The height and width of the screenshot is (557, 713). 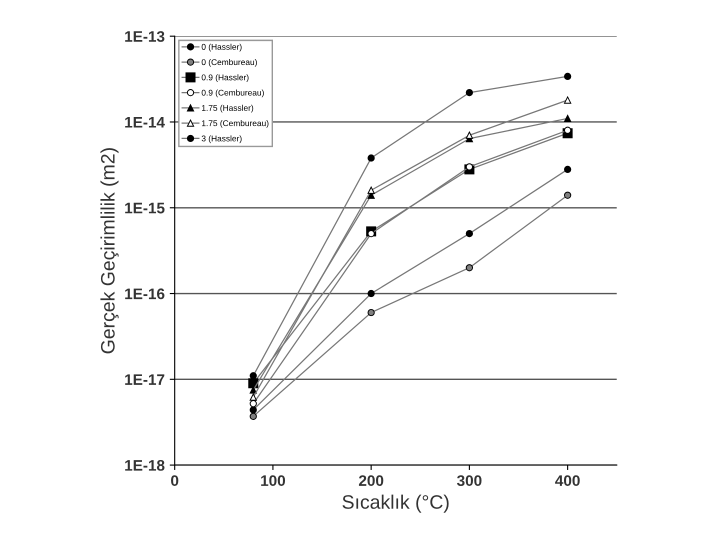 What do you see at coordinates (174, 480) in the screenshot?
I see `x-tick-label: 0` at bounding box center [174, 480].